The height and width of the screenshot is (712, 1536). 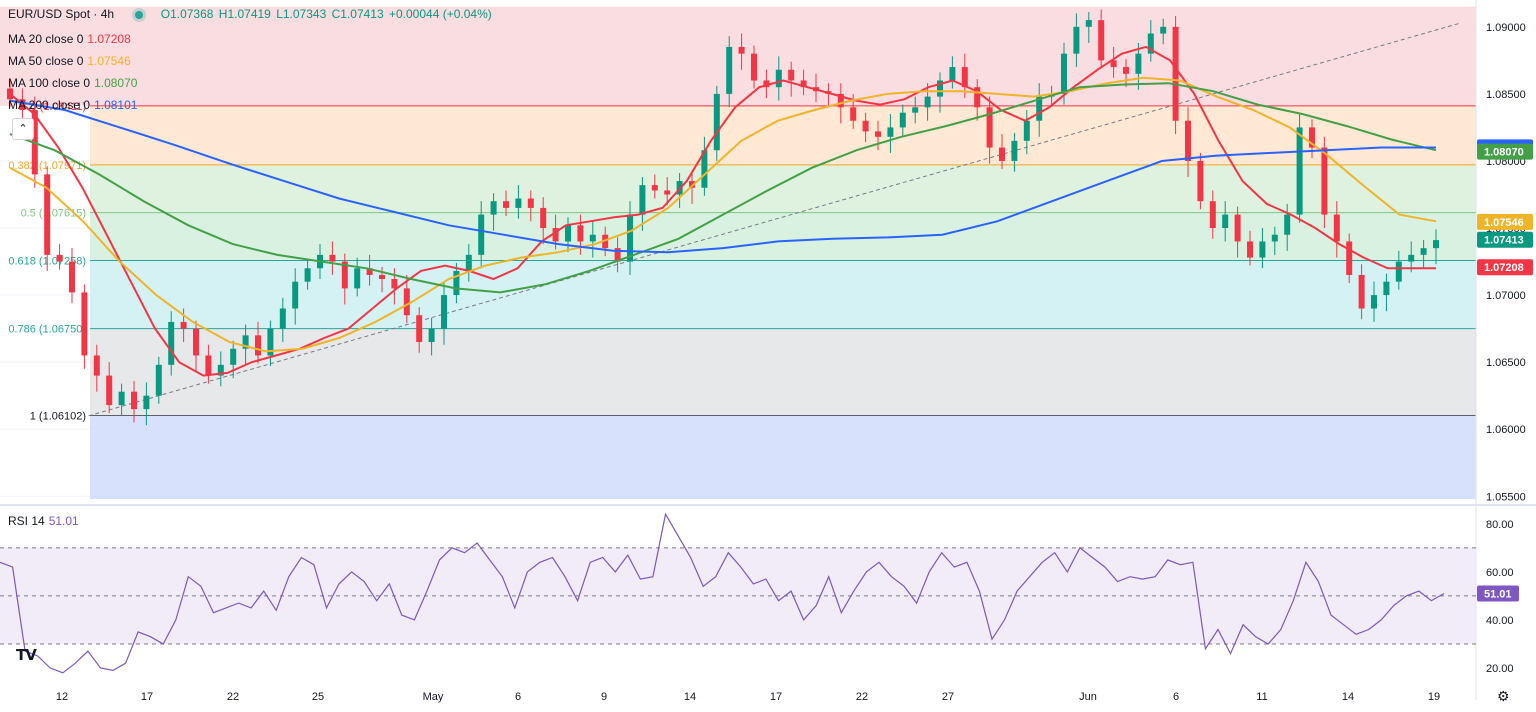 What do you see at coordinates (433, 697) in the screenshot?
I see `x-tick-label: May` at bounding box center [433, 697].